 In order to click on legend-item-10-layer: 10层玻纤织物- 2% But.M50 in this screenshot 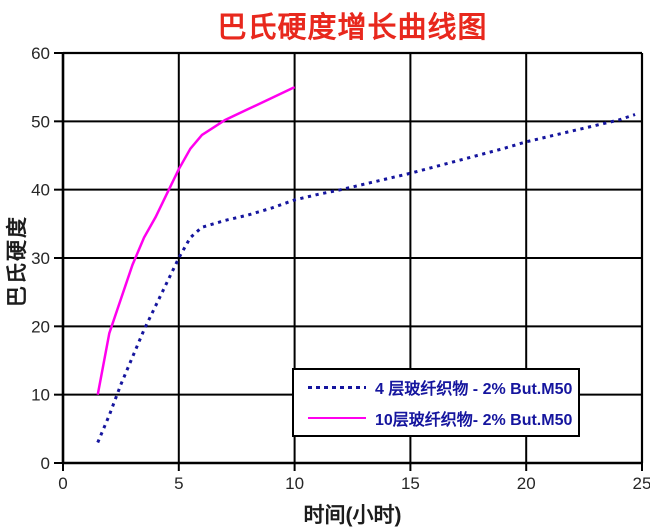, I will do `click(436, 418)`.